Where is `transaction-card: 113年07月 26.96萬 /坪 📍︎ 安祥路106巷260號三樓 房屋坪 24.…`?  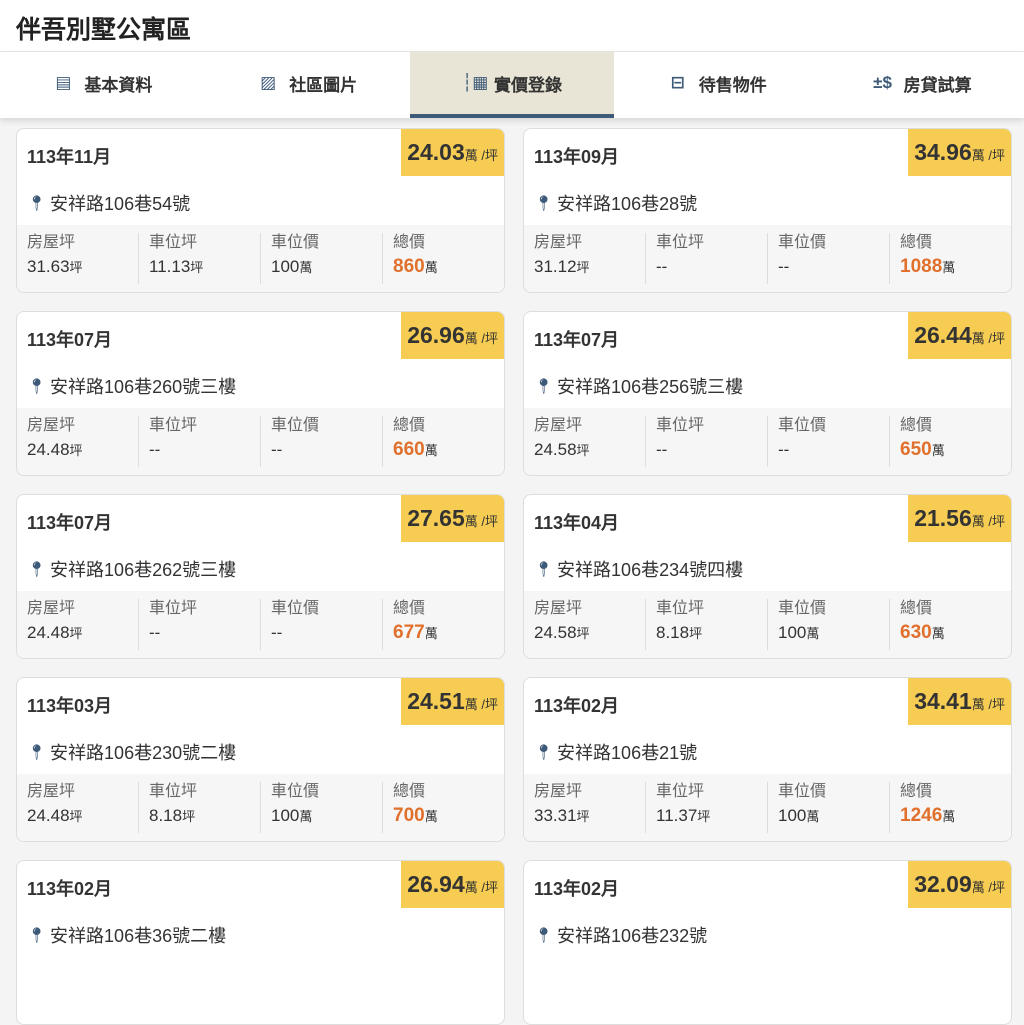
transaction-card: 113年07月 26.96萬 /坪 📍︎ 安祥路106巷260號三樓 房屋坪 24.… is located at coordinates (260, 393).